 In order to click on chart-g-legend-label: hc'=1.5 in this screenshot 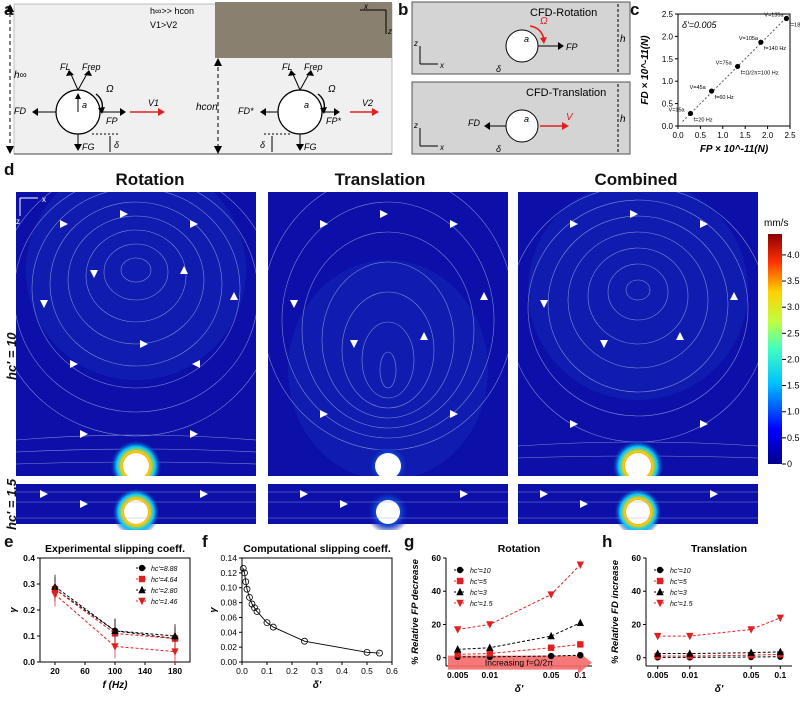, I will do `click(481, 604)`.